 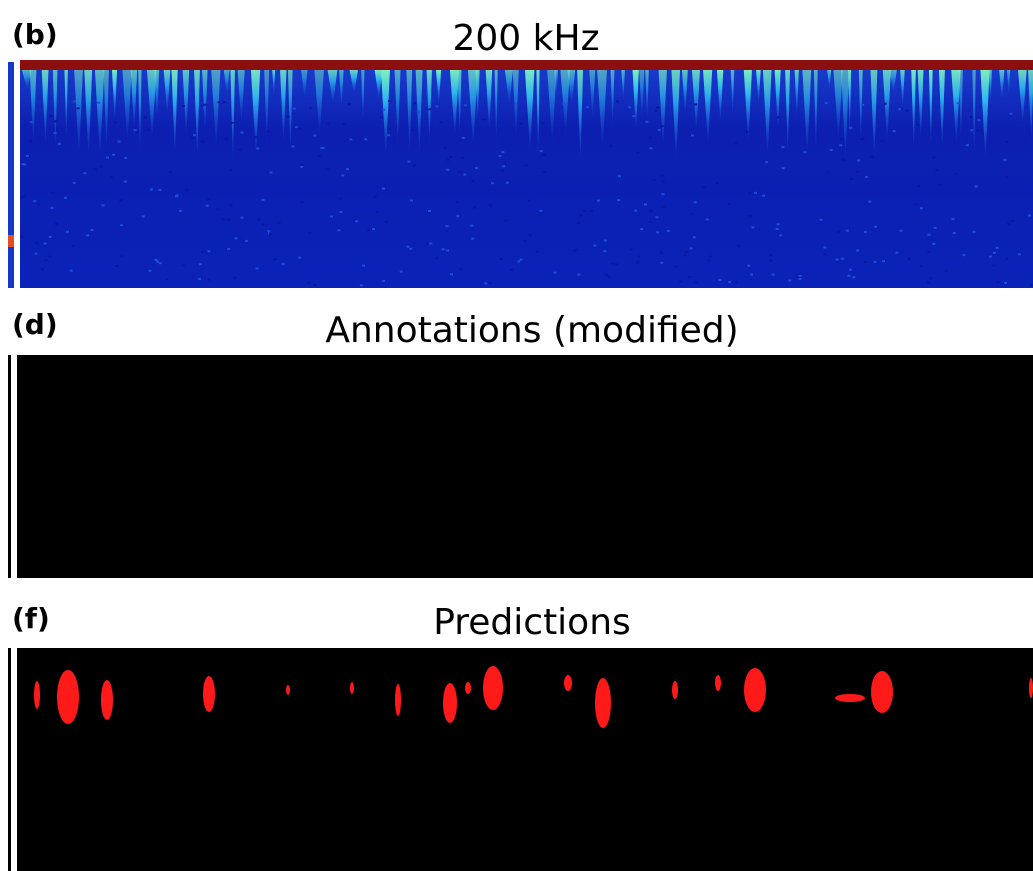 I want to click on surface-line, so click(x=526, y=65).